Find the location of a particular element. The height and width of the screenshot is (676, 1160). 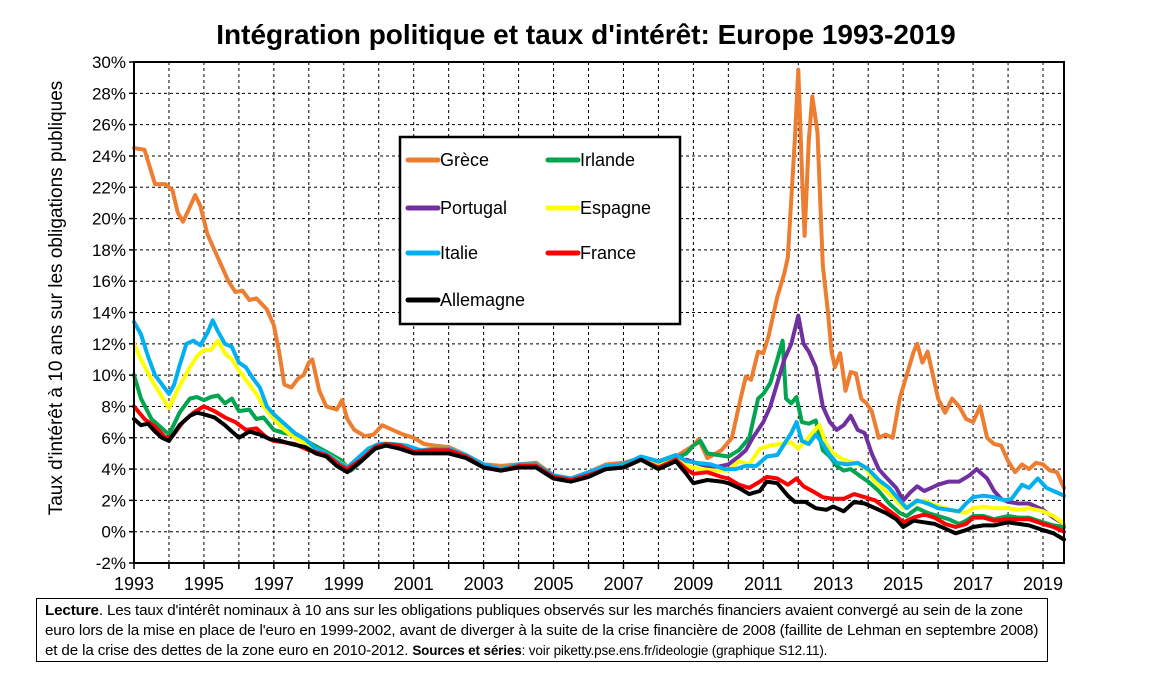

y-tick-label: 14% is located at coordinates (109, 313).